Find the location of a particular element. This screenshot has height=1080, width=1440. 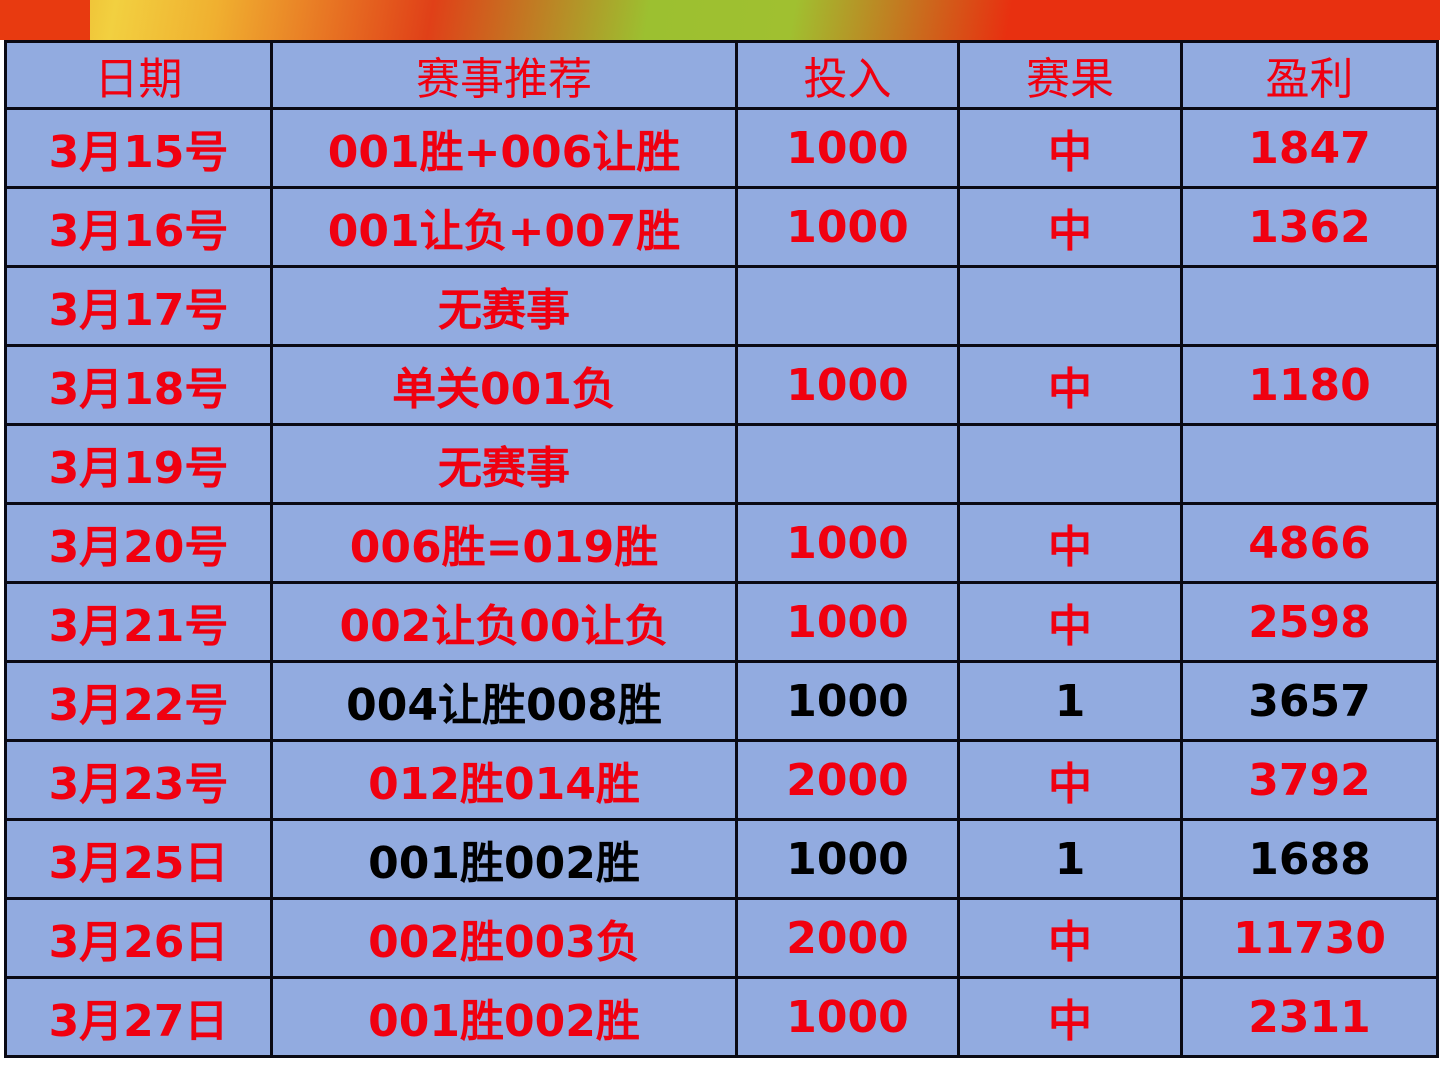

column-header-date: 日期 is located at coordinates (138, 75).